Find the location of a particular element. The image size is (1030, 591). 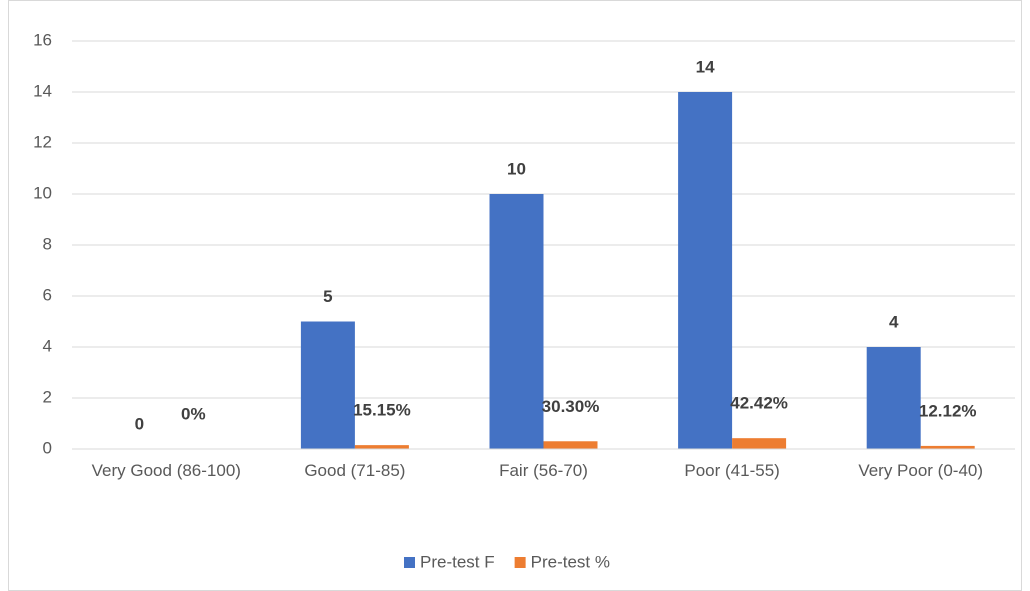

y-tick-label: 14 is located at coordinates (42, 90).